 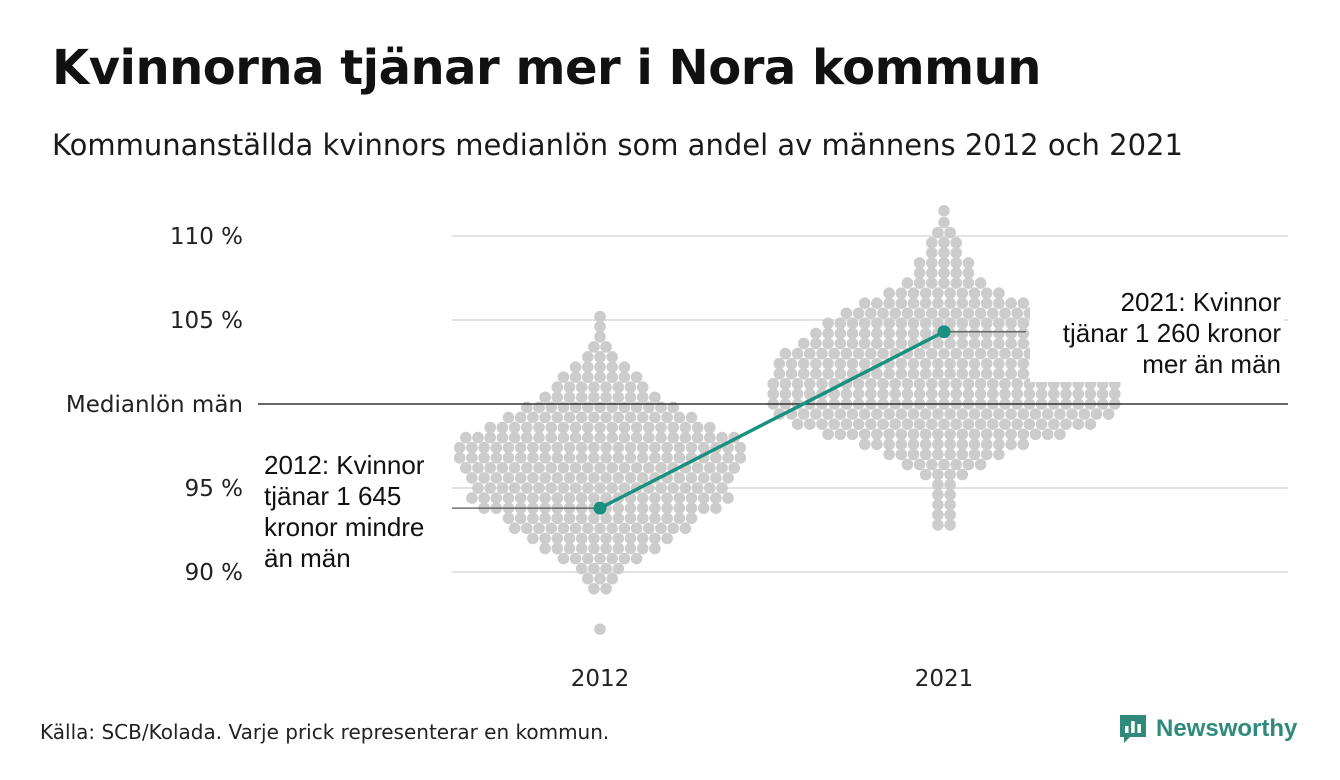 I want to click on x-axis: 2012 2021, so click(x=772, y=679).